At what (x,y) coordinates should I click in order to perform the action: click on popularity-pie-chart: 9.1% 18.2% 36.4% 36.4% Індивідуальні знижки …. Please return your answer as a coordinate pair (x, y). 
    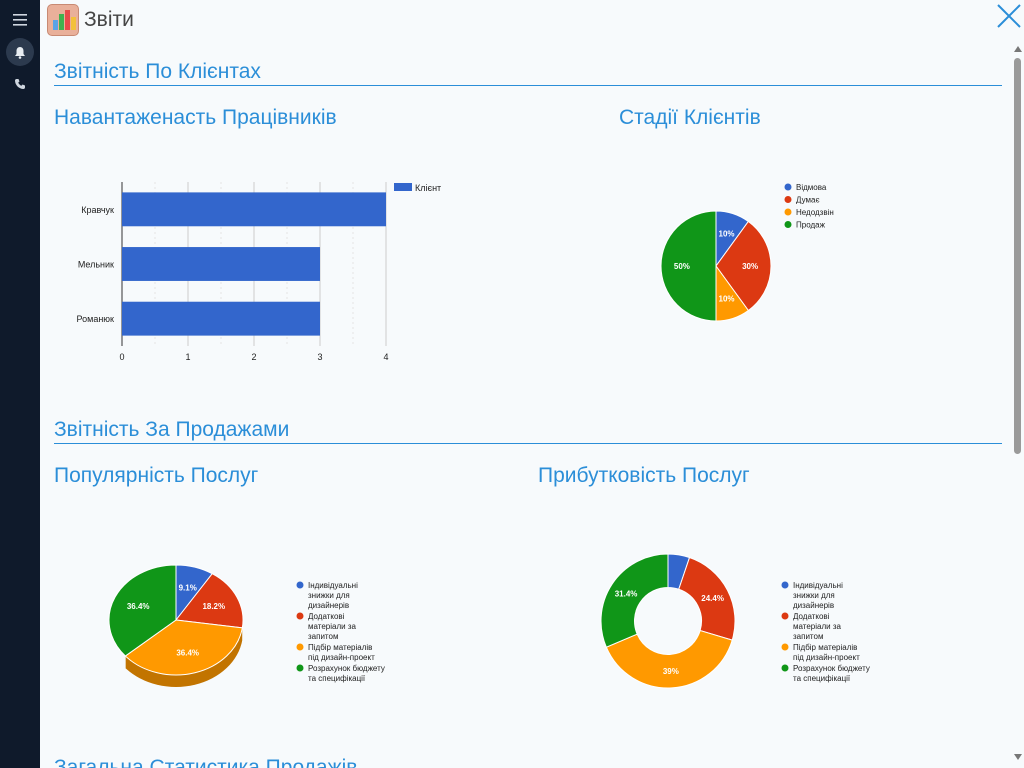
    Looking at the image, I should click on (246, 625).